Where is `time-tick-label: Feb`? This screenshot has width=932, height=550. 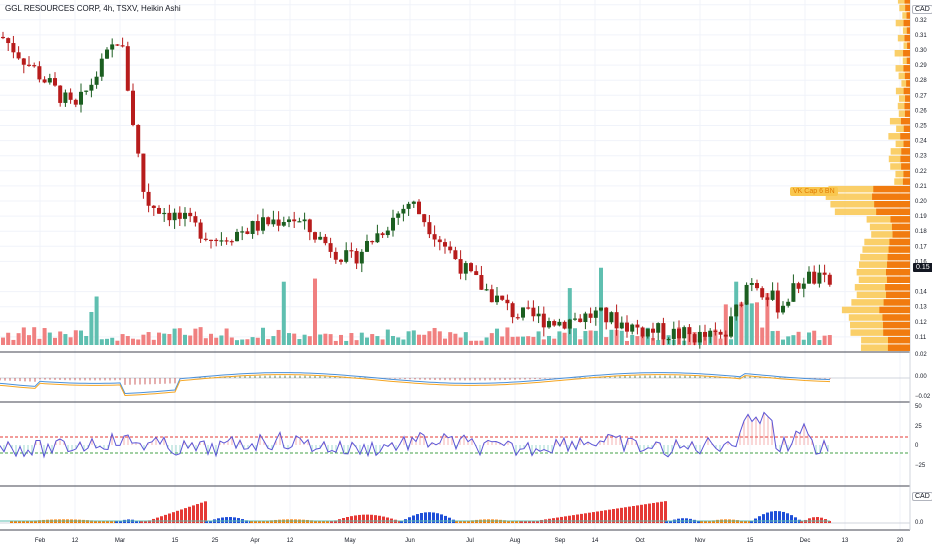 time-tick-label: Feb is located at coordinates (40, 541).